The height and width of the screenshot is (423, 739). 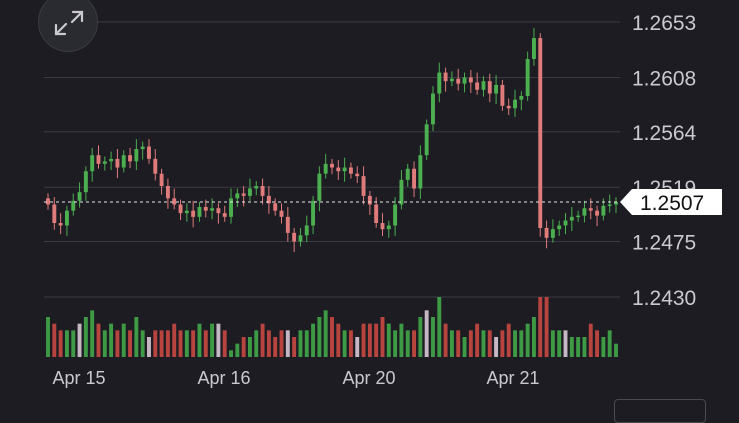 I want to click on current-price-tag, so click(x=671, y=202).